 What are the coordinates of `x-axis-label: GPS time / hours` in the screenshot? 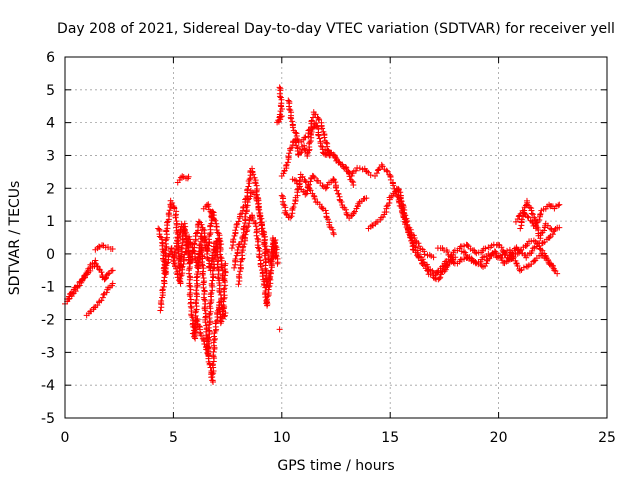 It's located at (335, 466).